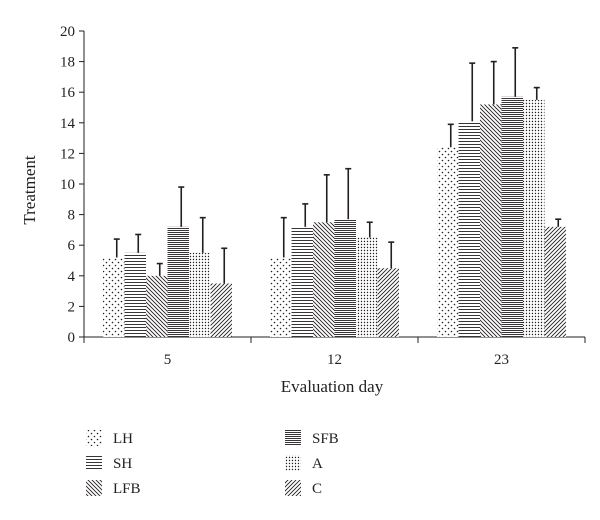  Describe the element at coordinates (67, 154) in the screenshot. I see `y-tick-label: 12` at that location.